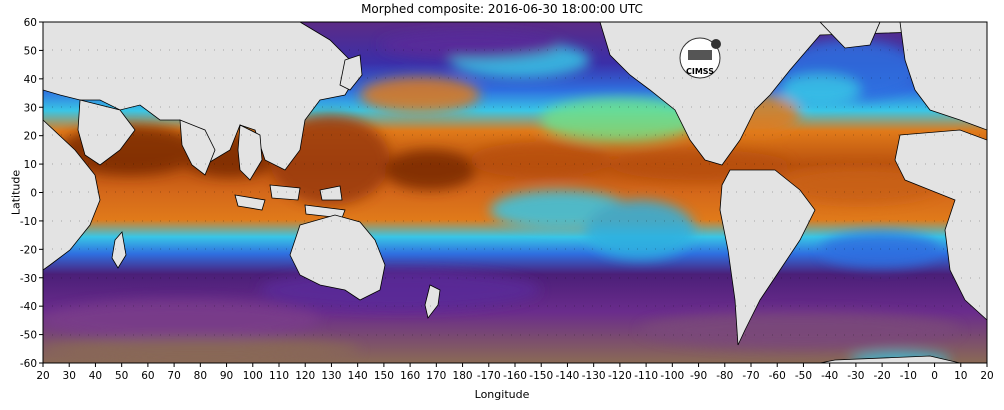 The height and width of the screenshot is (410, 1004). What do you see at coordinates (331, 376) in the screenshot?
I see `x-tick-label: 130` at bounding box center [331, 376].